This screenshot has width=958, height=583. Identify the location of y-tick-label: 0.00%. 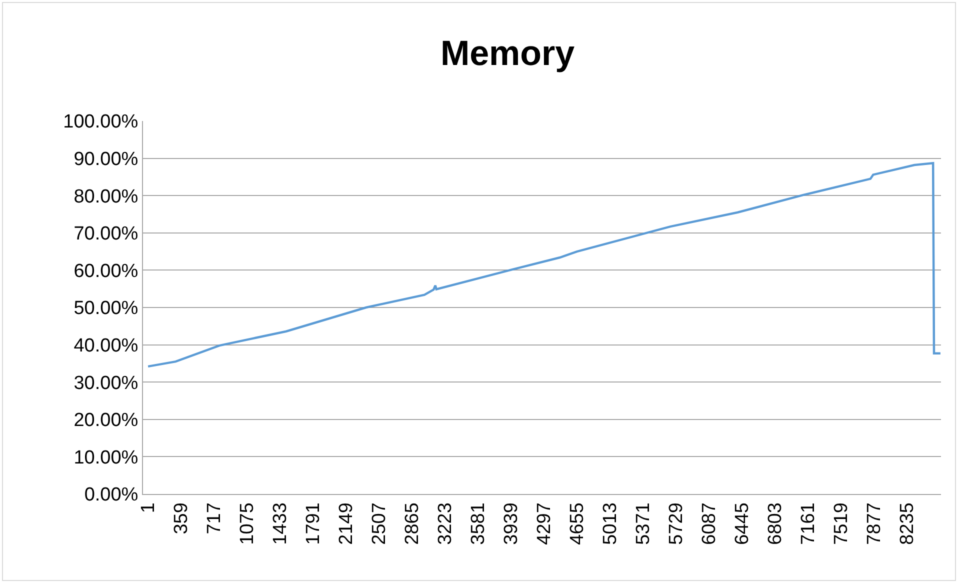
(111, 495).